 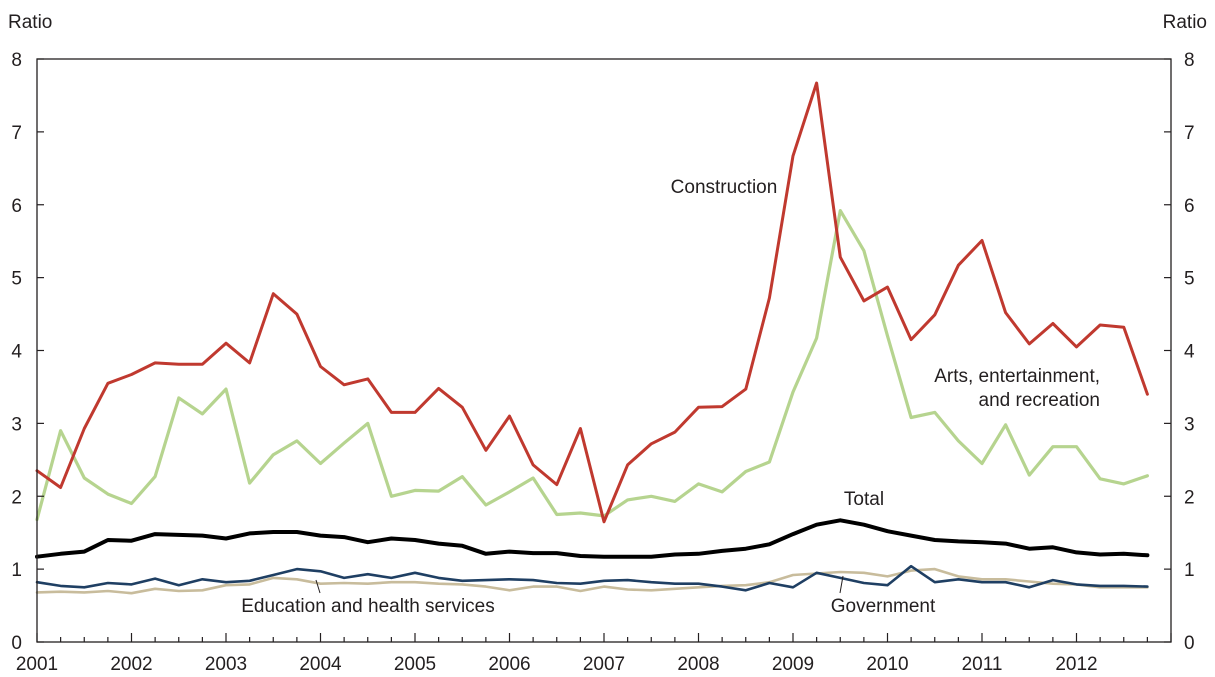 I want to click on x-tick-label: 2003, so click(x=226, y=664).